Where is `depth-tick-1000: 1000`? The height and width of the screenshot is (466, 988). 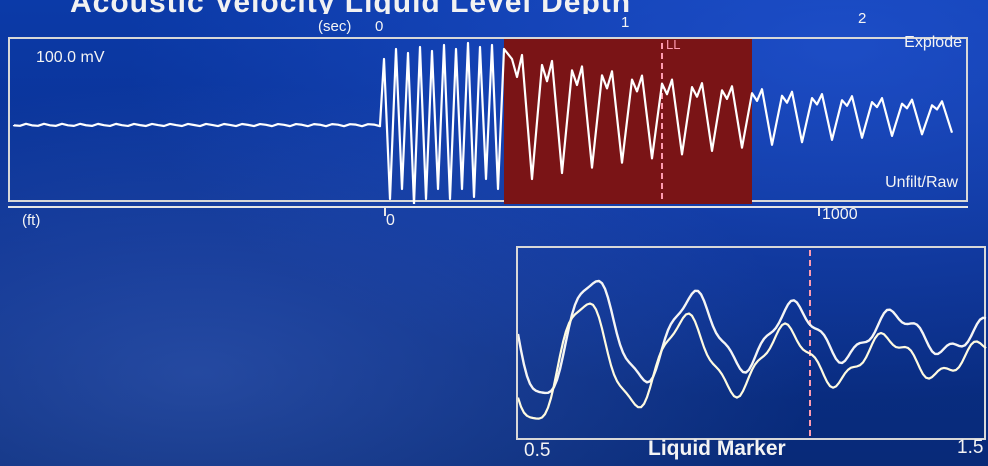 depth-tick-1000: 1000 is located at coordinates (840, 214).